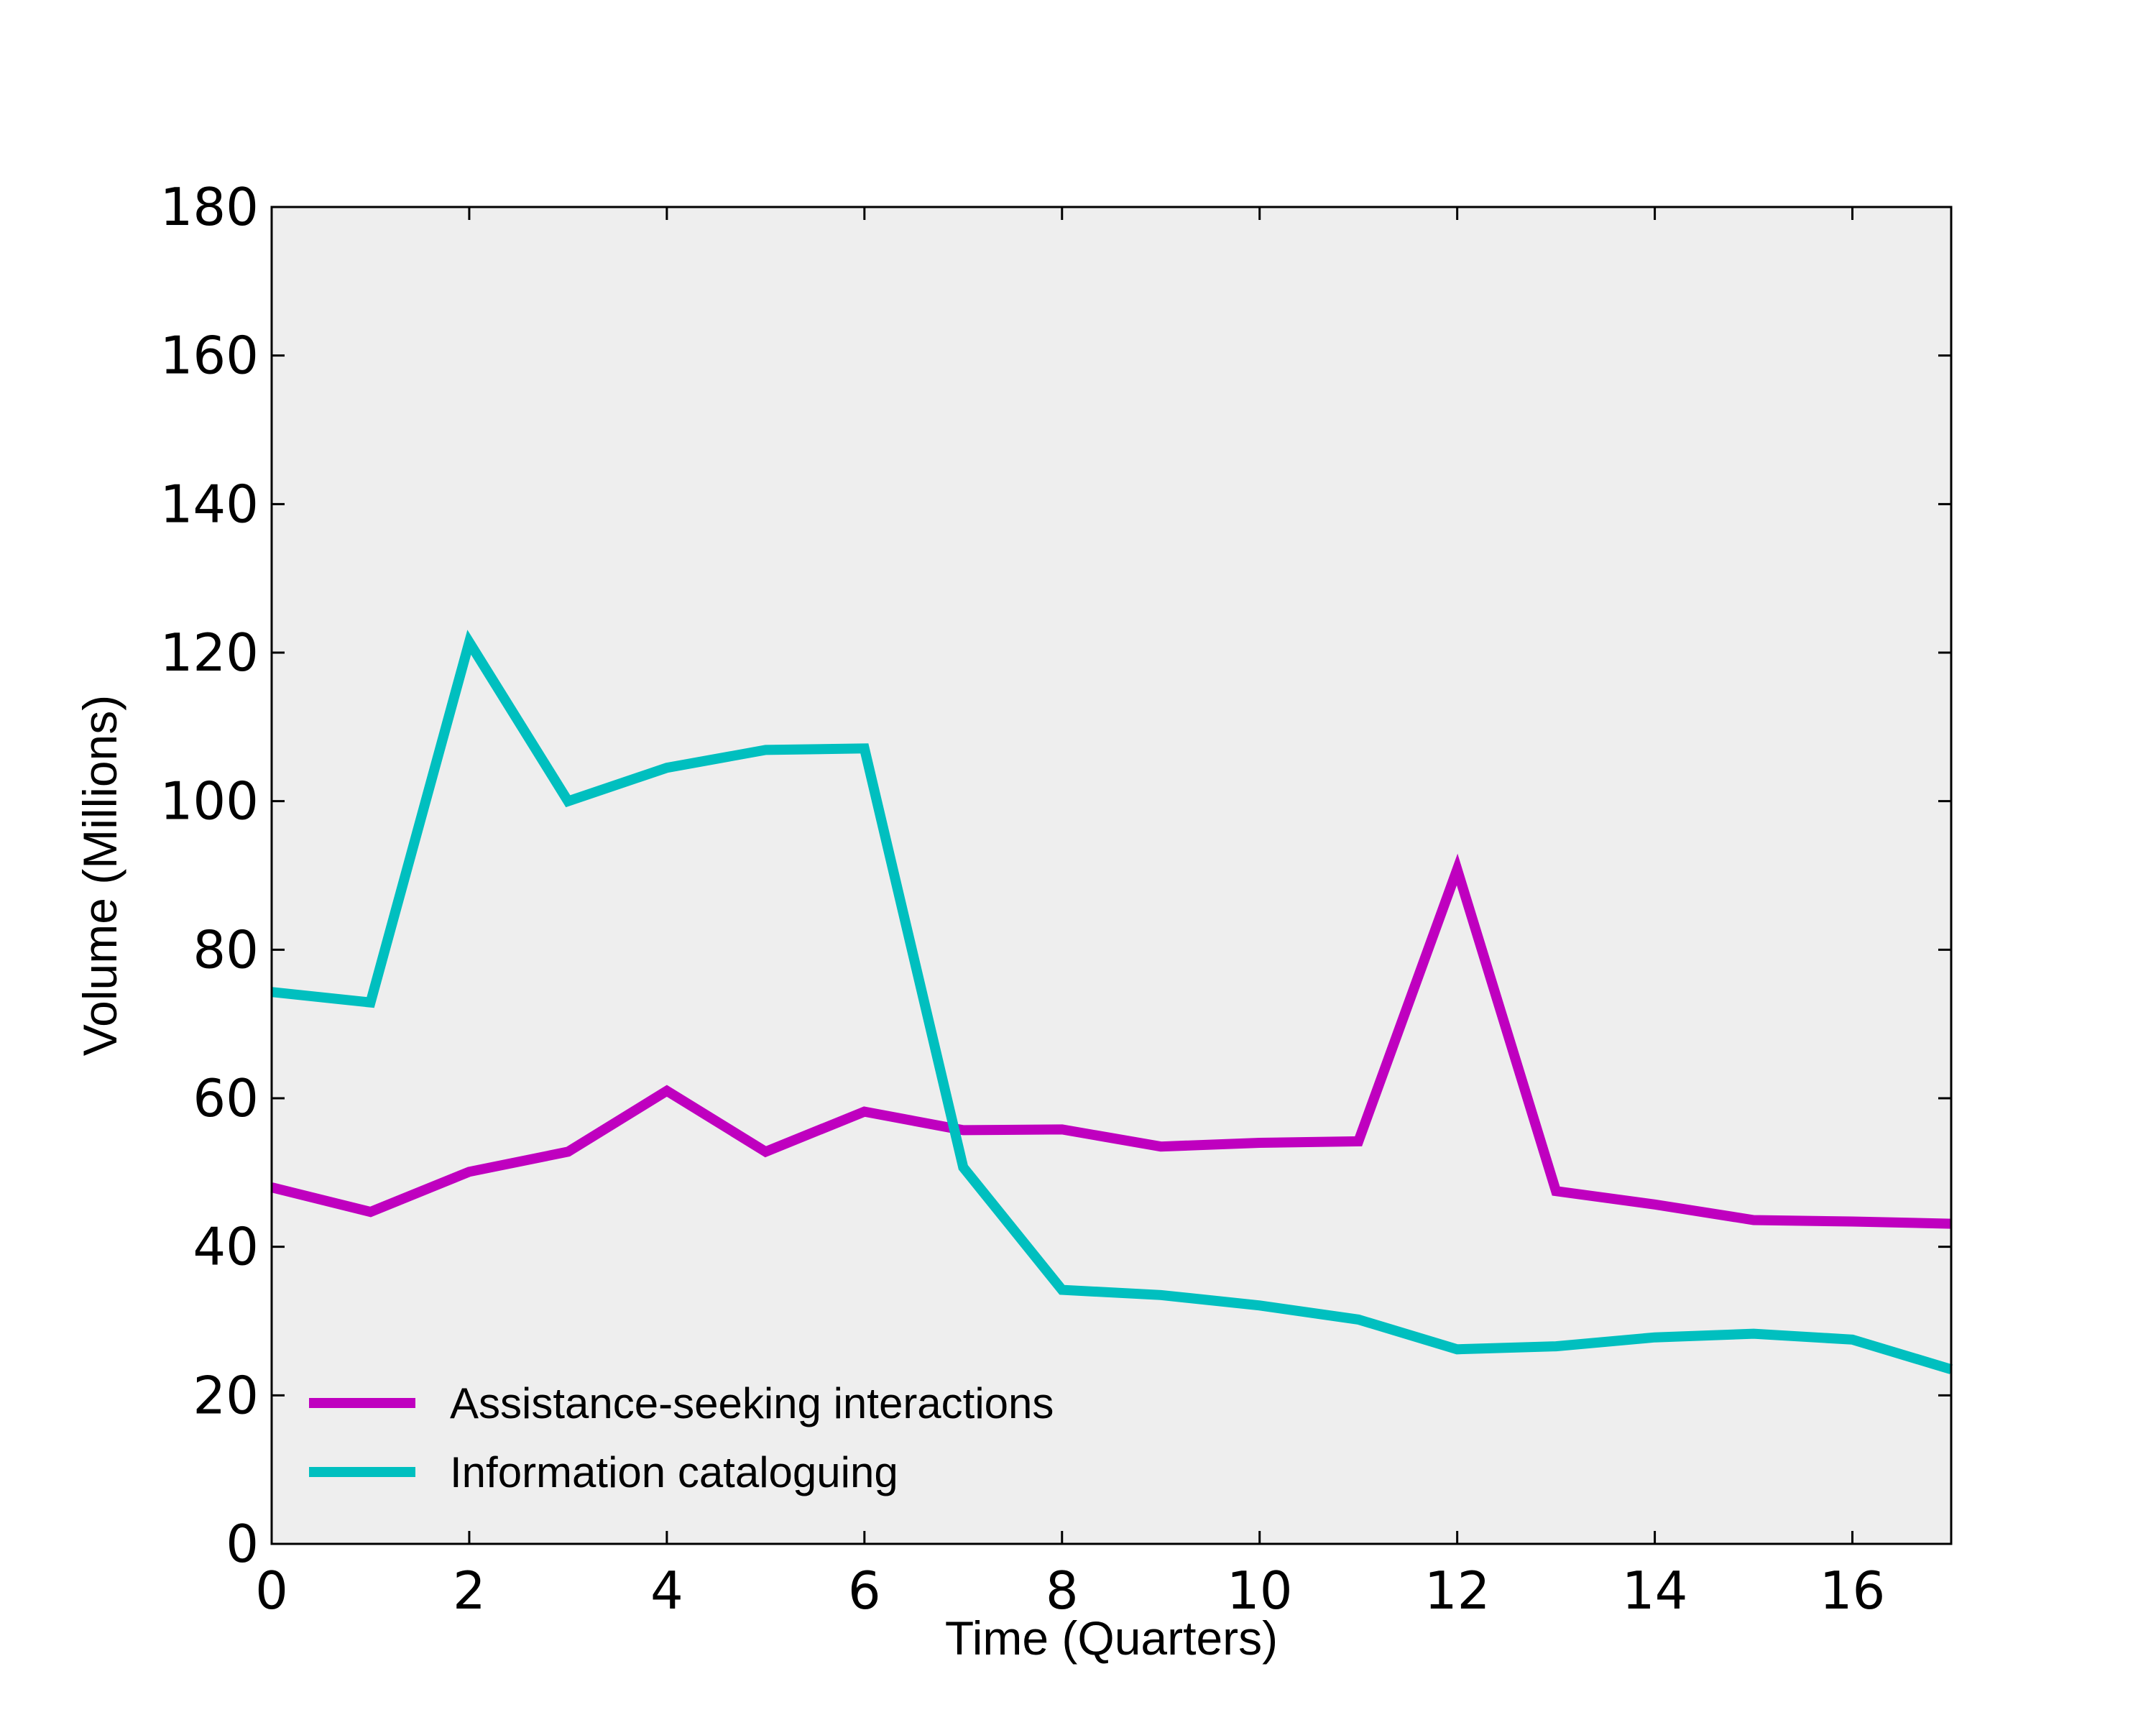  What do you see at coordinates (243, 1544) in the screenshot?
I see `y-tick-label: 0` at bounding box center [243, 1544].